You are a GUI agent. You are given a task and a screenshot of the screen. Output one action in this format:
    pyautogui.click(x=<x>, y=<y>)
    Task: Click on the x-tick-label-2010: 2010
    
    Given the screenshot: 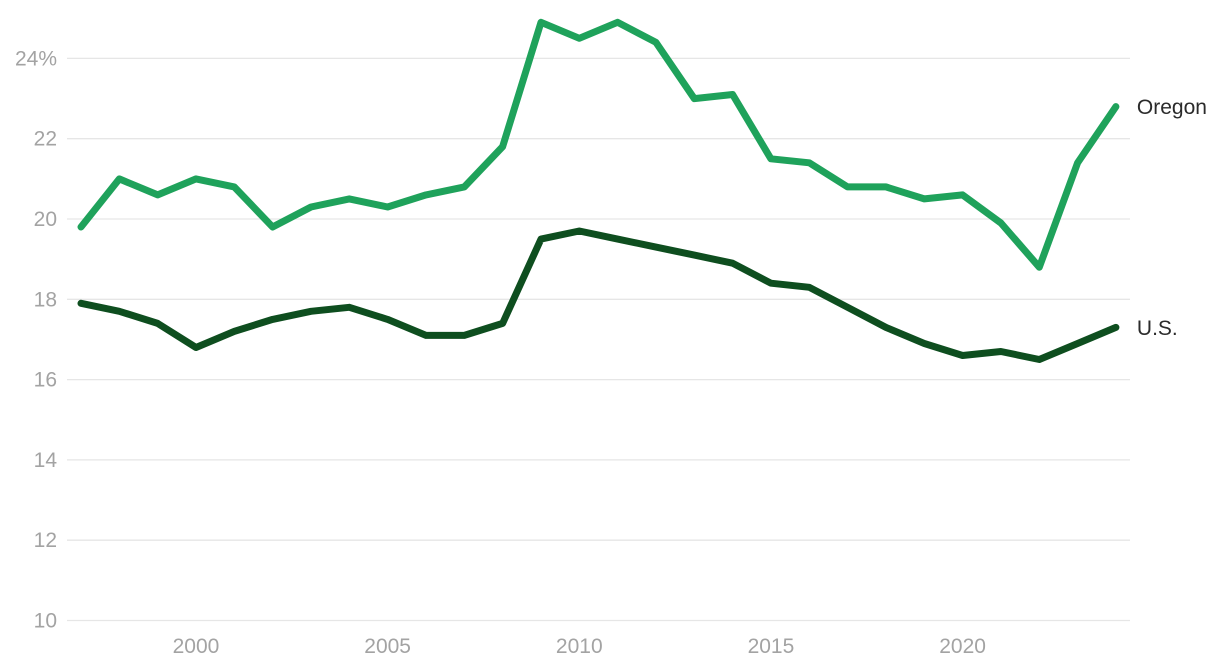 What is the action you would take?
    pyautogui.click(x=579, y=646)
    